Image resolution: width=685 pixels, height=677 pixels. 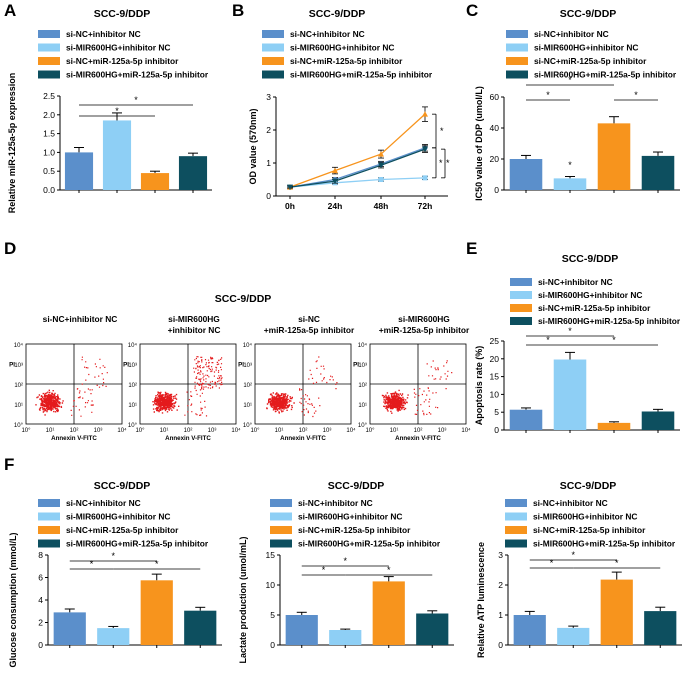 What do you see at coordinates (49, 134) in the screenshot?
I see `y-tick-label: 1.5` at bounding box center [49, 134].